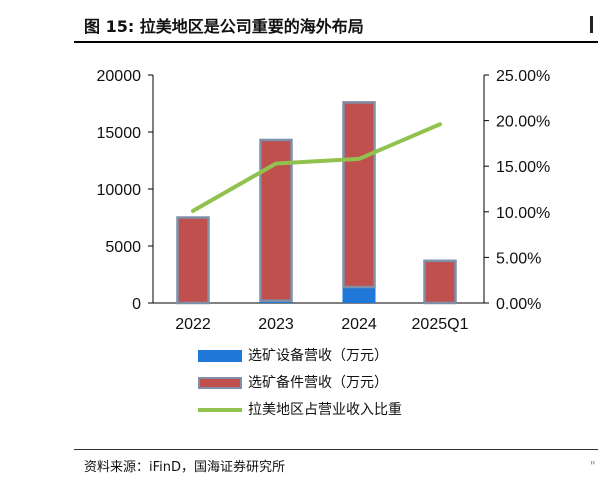  I want to click on header-rule, so click(336, 42).